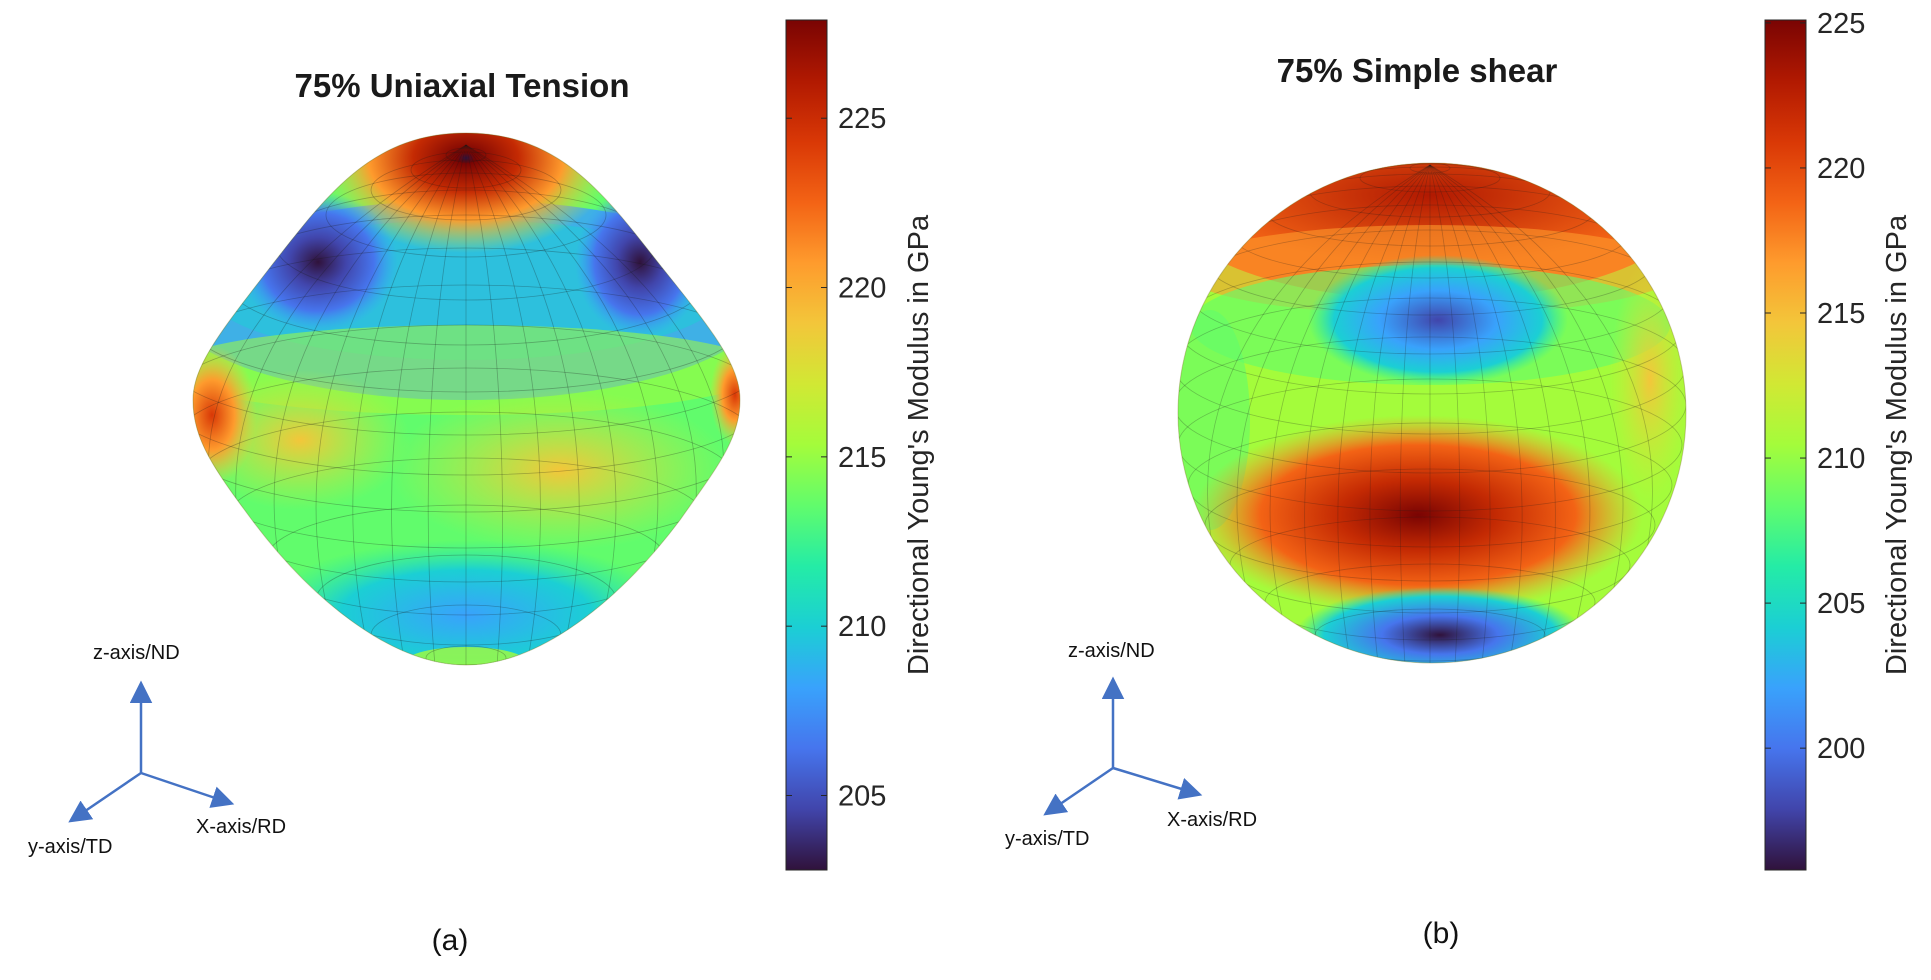 This screenshot has height=980, width=1931. I want to click on panel-b-colorbar-tick-label: 225, so click(1841, 24).